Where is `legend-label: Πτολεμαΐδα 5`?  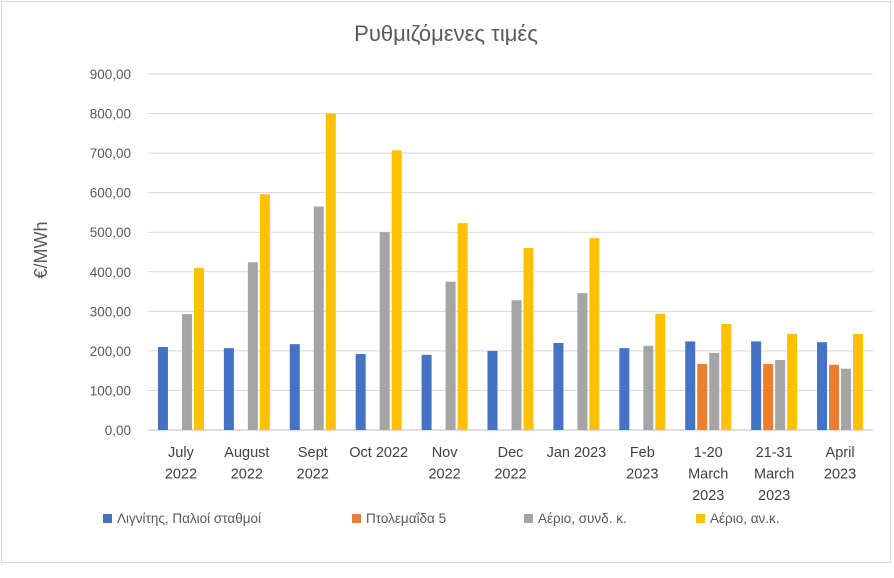
legend-label: Πτολεμαΐδα 5 is located at coordinates (406, 518).